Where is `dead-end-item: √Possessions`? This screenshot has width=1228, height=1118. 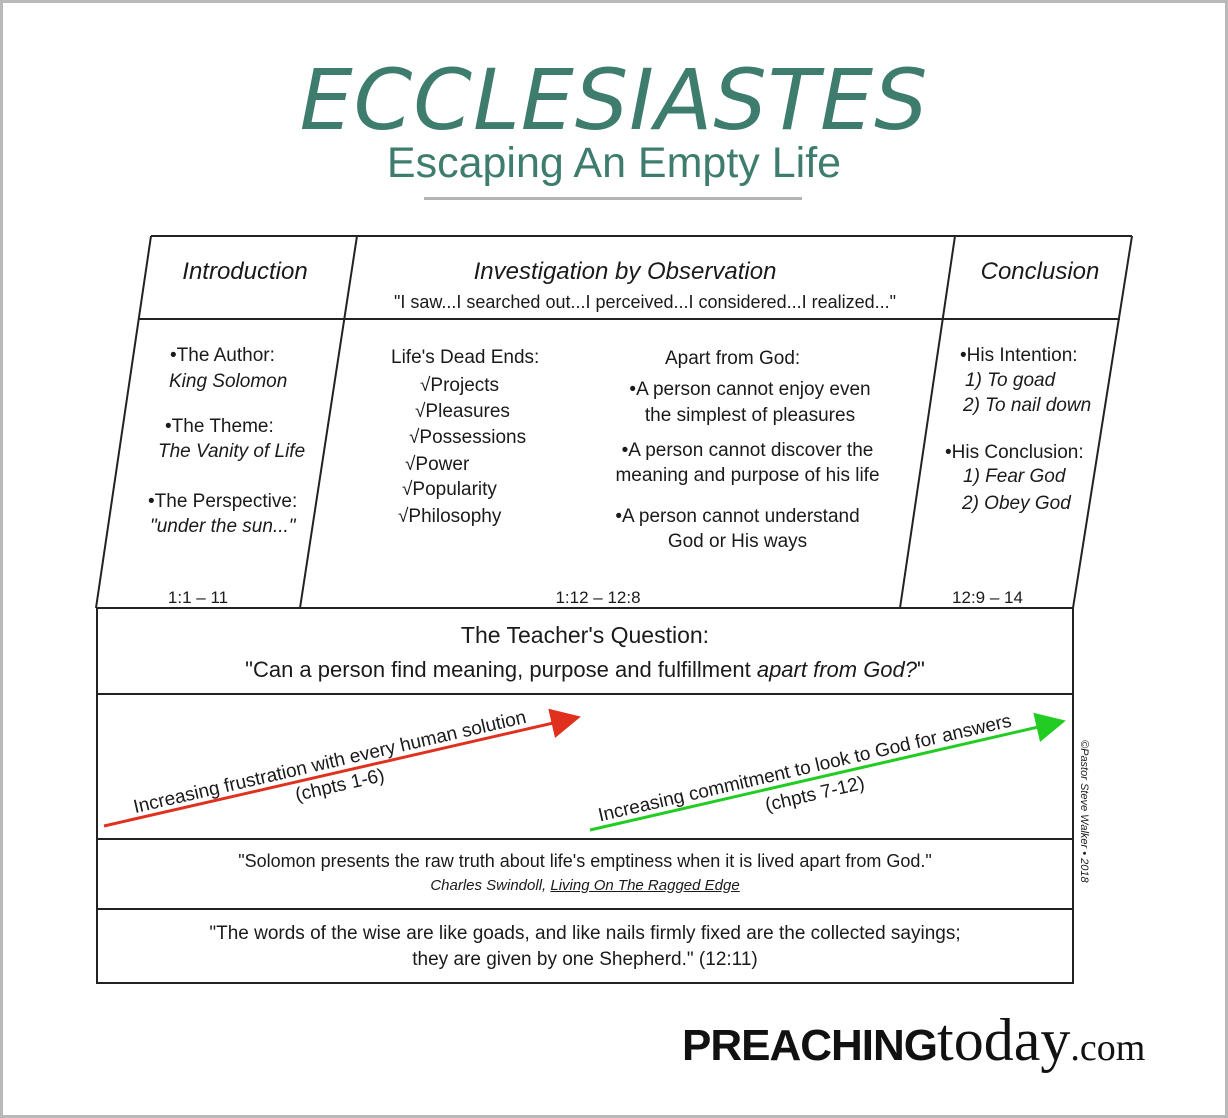 dead-end-item: √Possessions is located at coordinates (468, 437).